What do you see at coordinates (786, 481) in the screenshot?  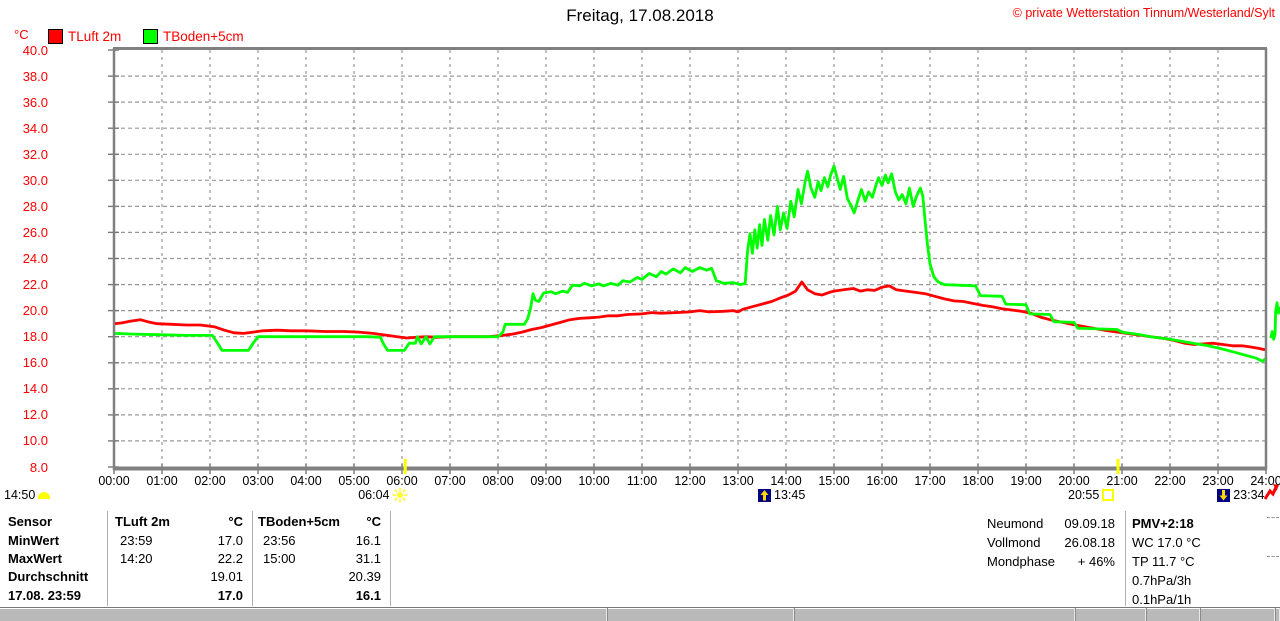 I see `x-tick-label: 14:00` at bounding box center [786, 481].